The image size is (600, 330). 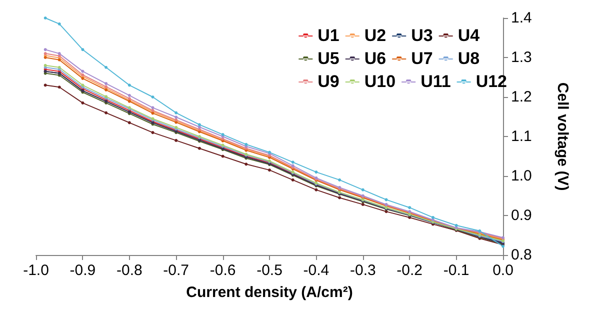 What do you see at coordinates (329, 81) in the screenshot?
I see `legend-label: U9` at bounding box center [329, 81].